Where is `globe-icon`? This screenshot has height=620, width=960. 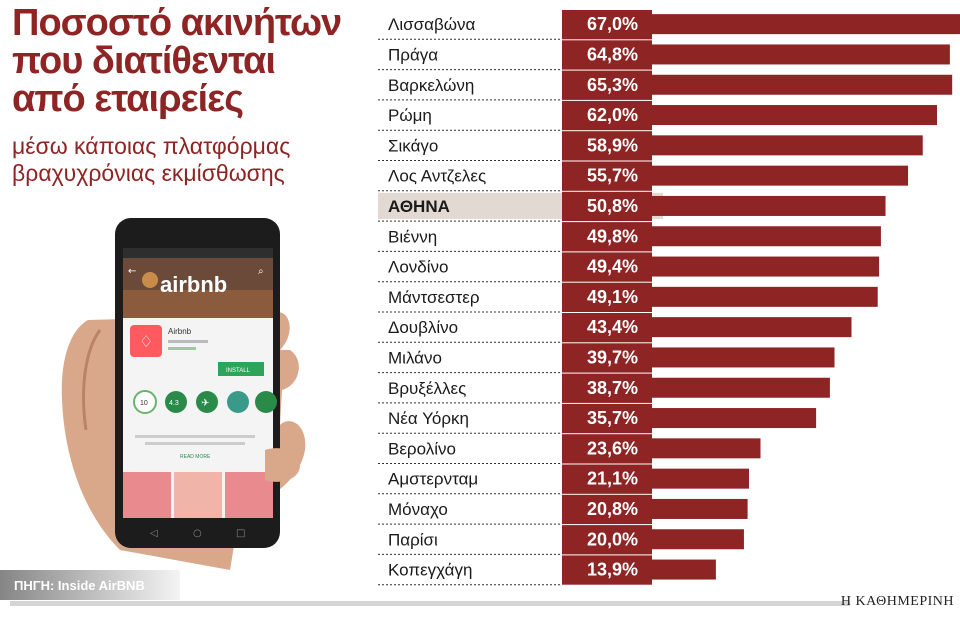 globe-icon is located at coordinates (238, 402).